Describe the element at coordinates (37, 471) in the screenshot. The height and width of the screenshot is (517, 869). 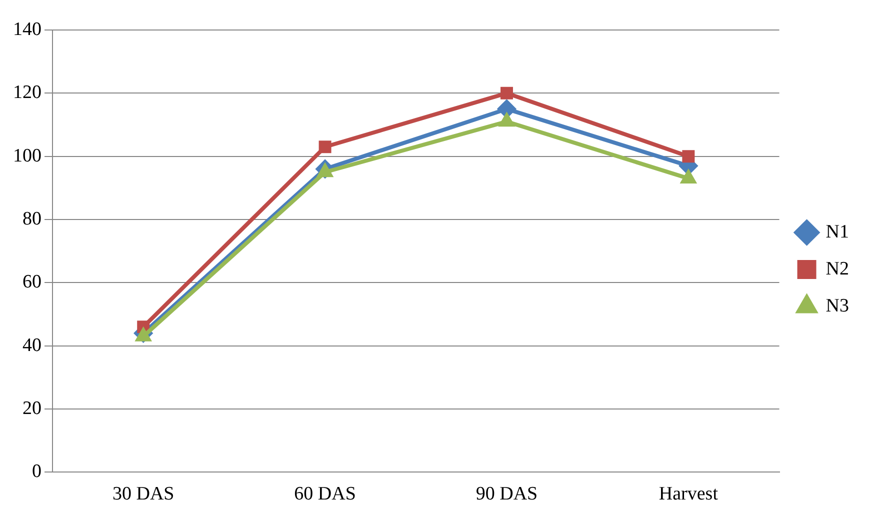
I see `y-tick-label: 0` at that location.